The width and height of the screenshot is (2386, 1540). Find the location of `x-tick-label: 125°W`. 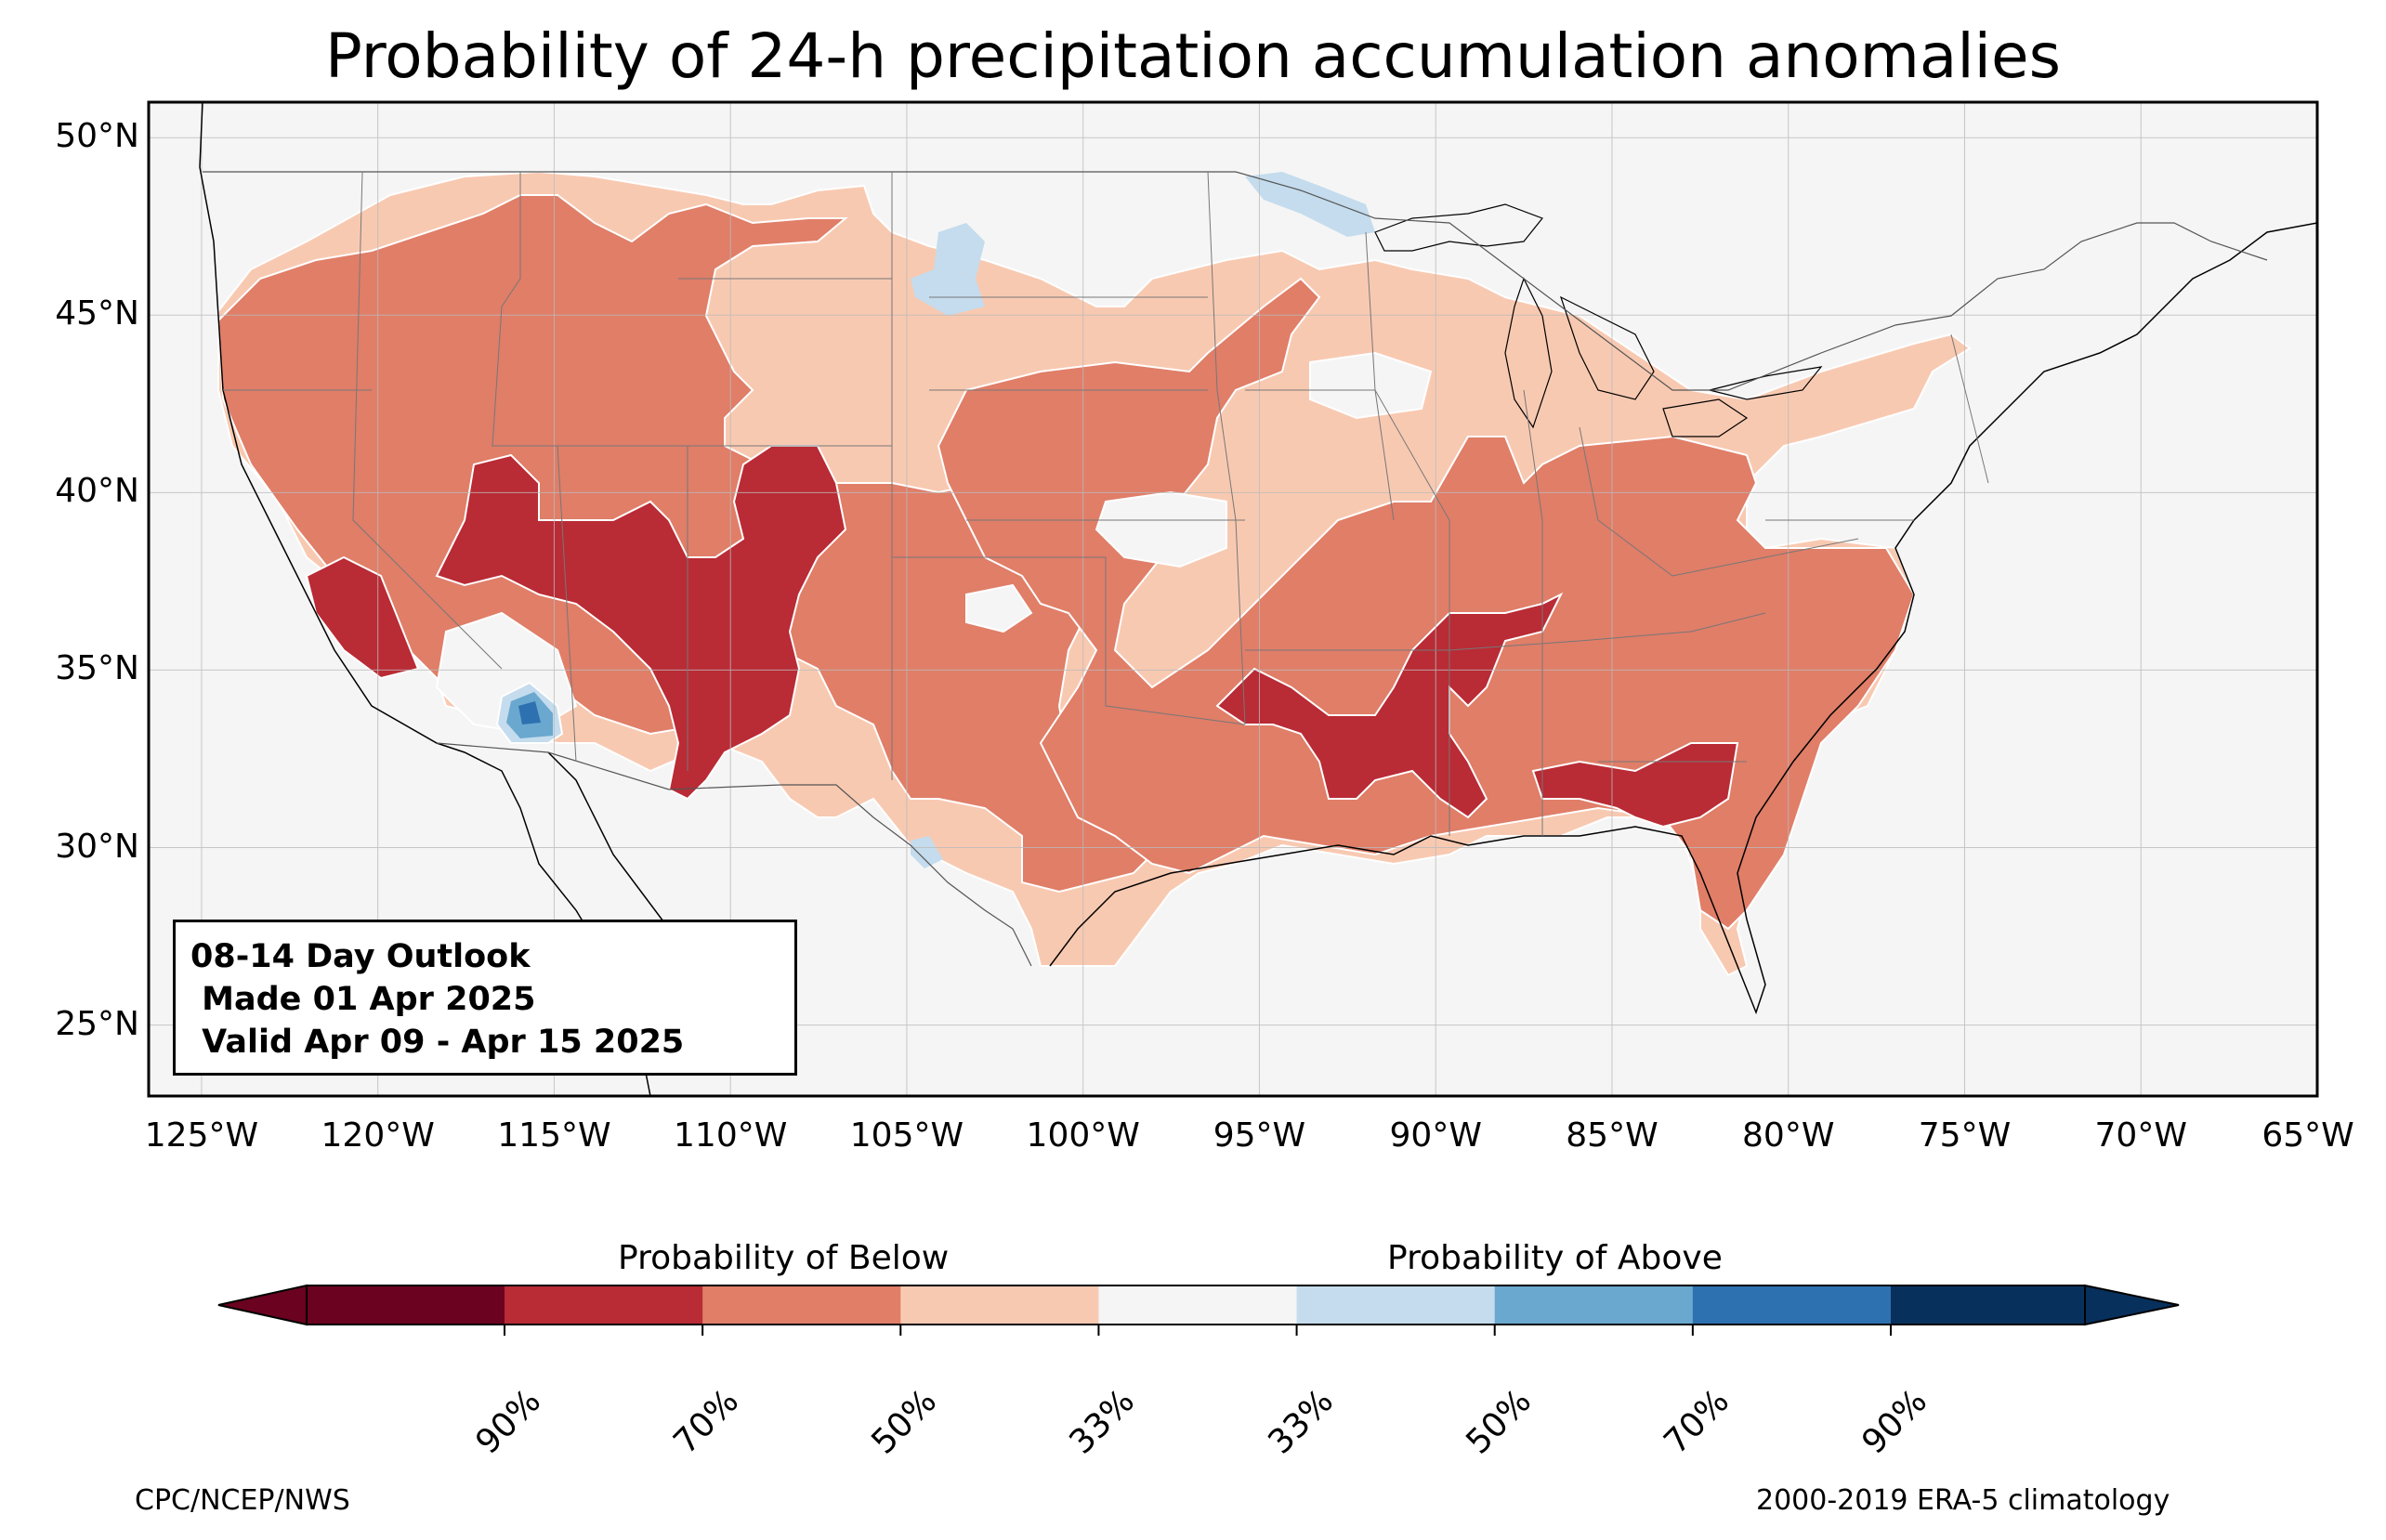

x-tick-label: 125°W is located at coordinates (201, 1135).